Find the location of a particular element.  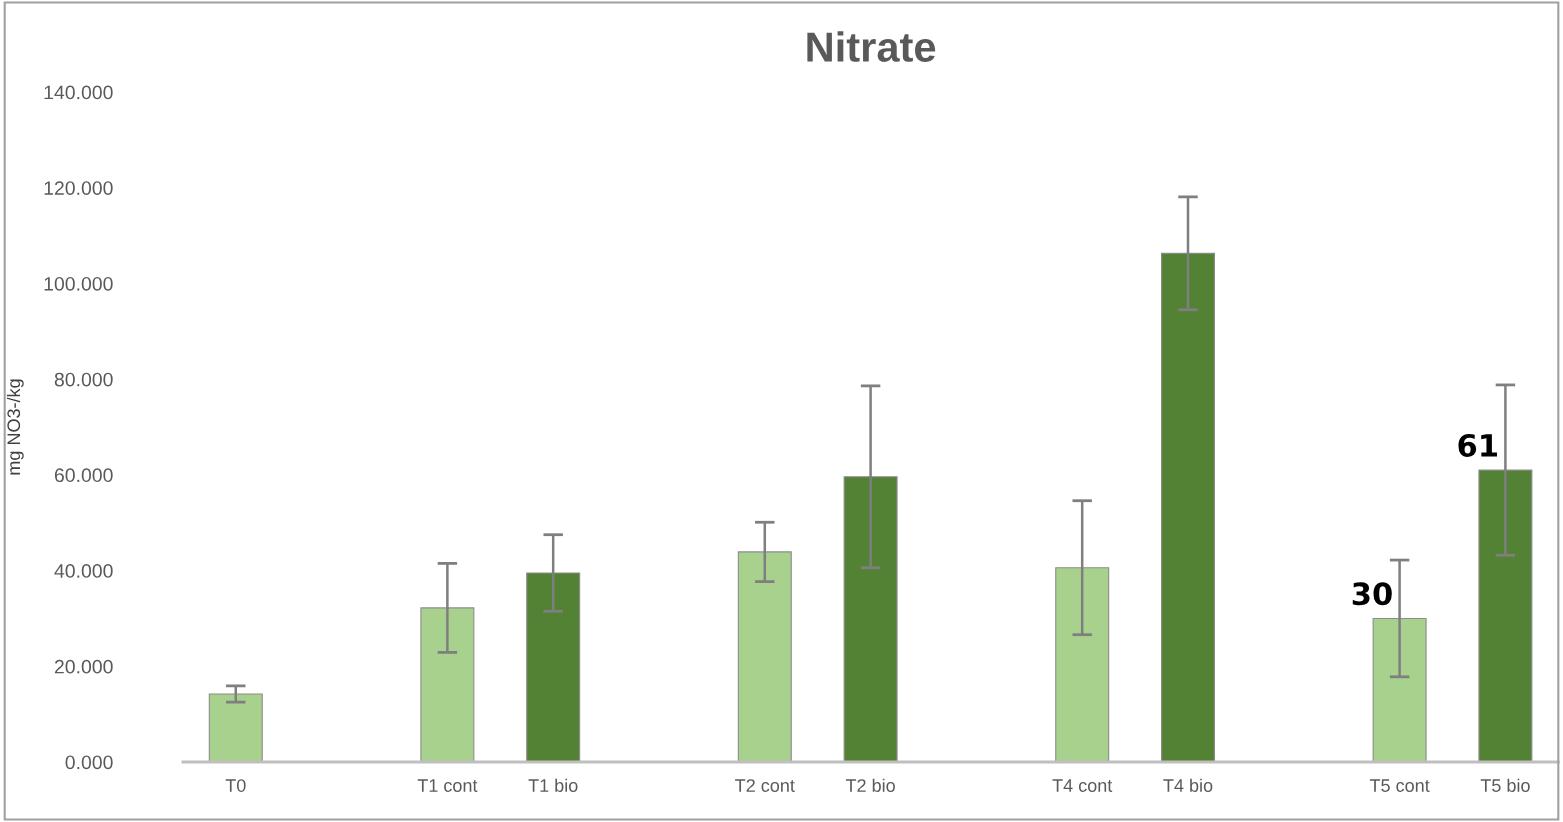

y-axis-title: mg NO3-/kg is located at coordinates (15, 427).